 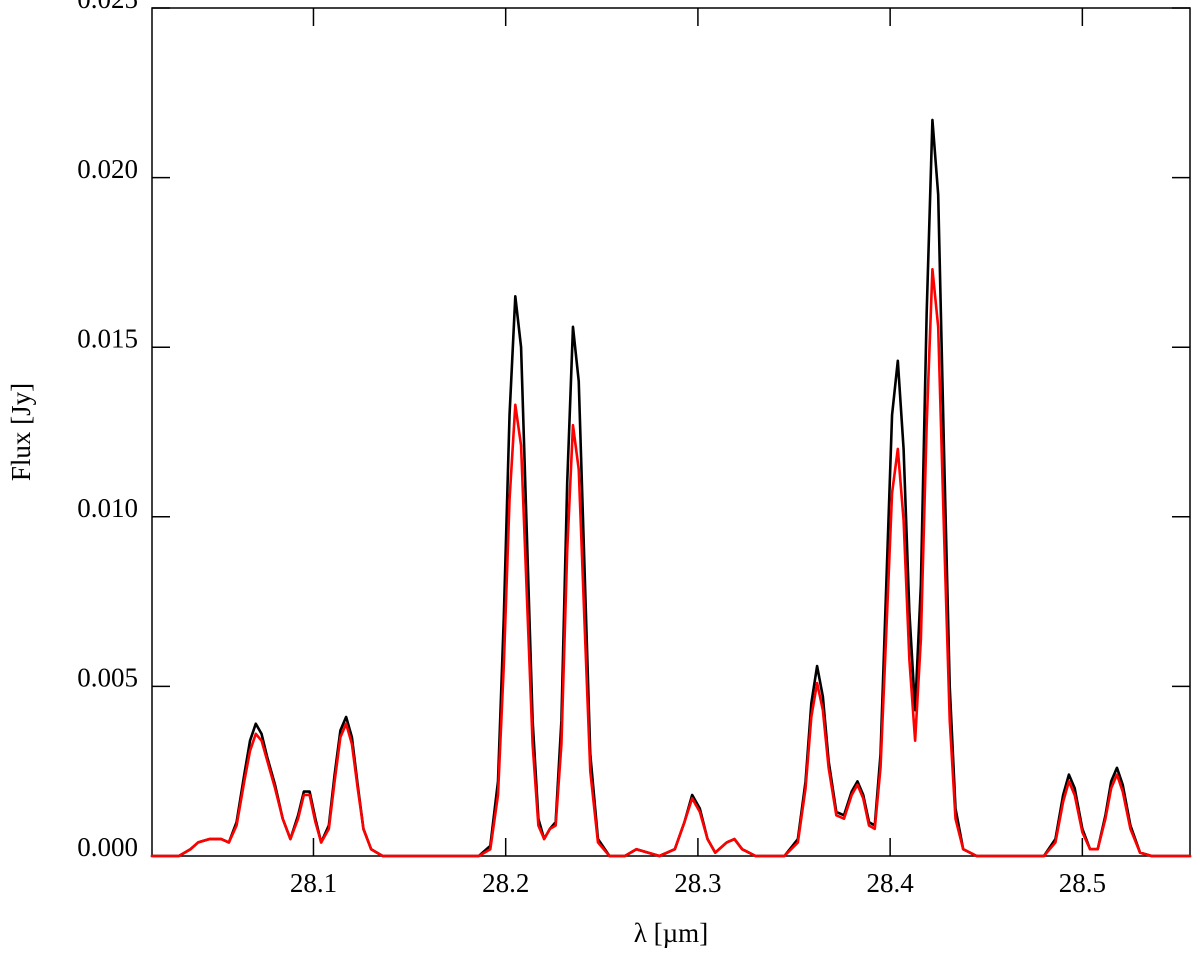 What do you see at coordinates (107, 338) in the screenshot?
I see `y-tick-label: 0.015` at bounding box center [107, 338].